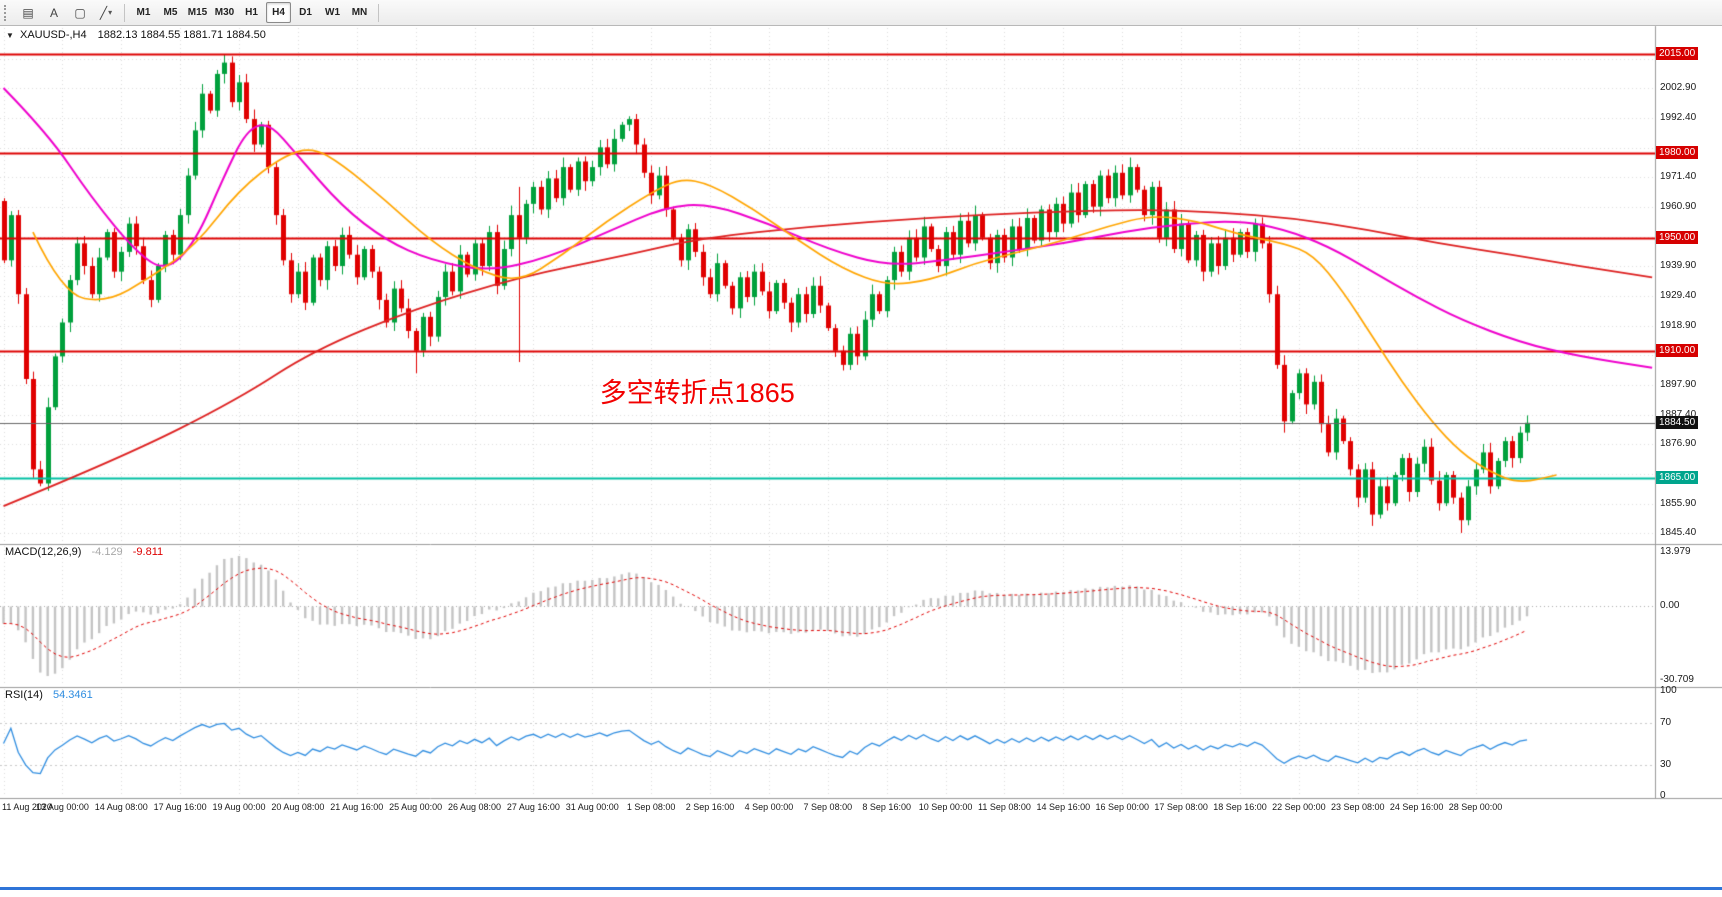 This screenshot has width=1722, height=897. What do you see at coordinates (197, 12) in the screenshot?
I see `timeframe-m15-button: M15` at bounding box center [197, 12].